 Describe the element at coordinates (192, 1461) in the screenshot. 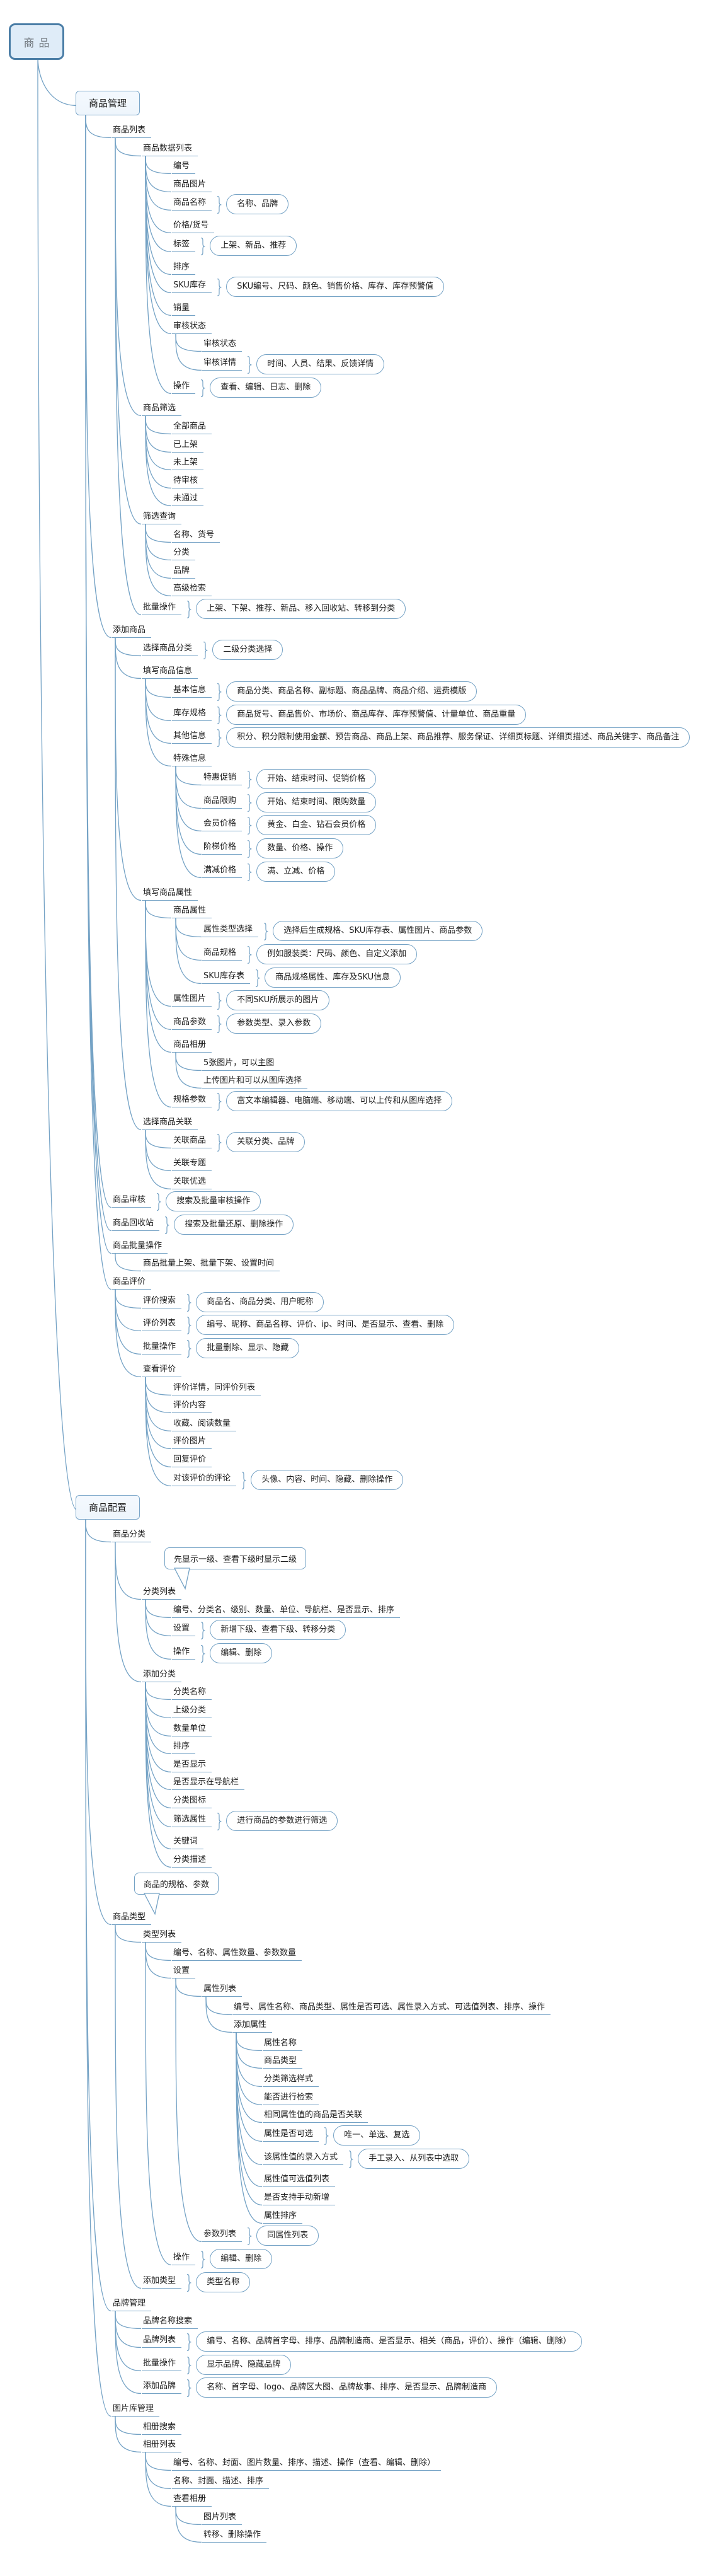

I see `subtopic-label: 回复评价` at that location.